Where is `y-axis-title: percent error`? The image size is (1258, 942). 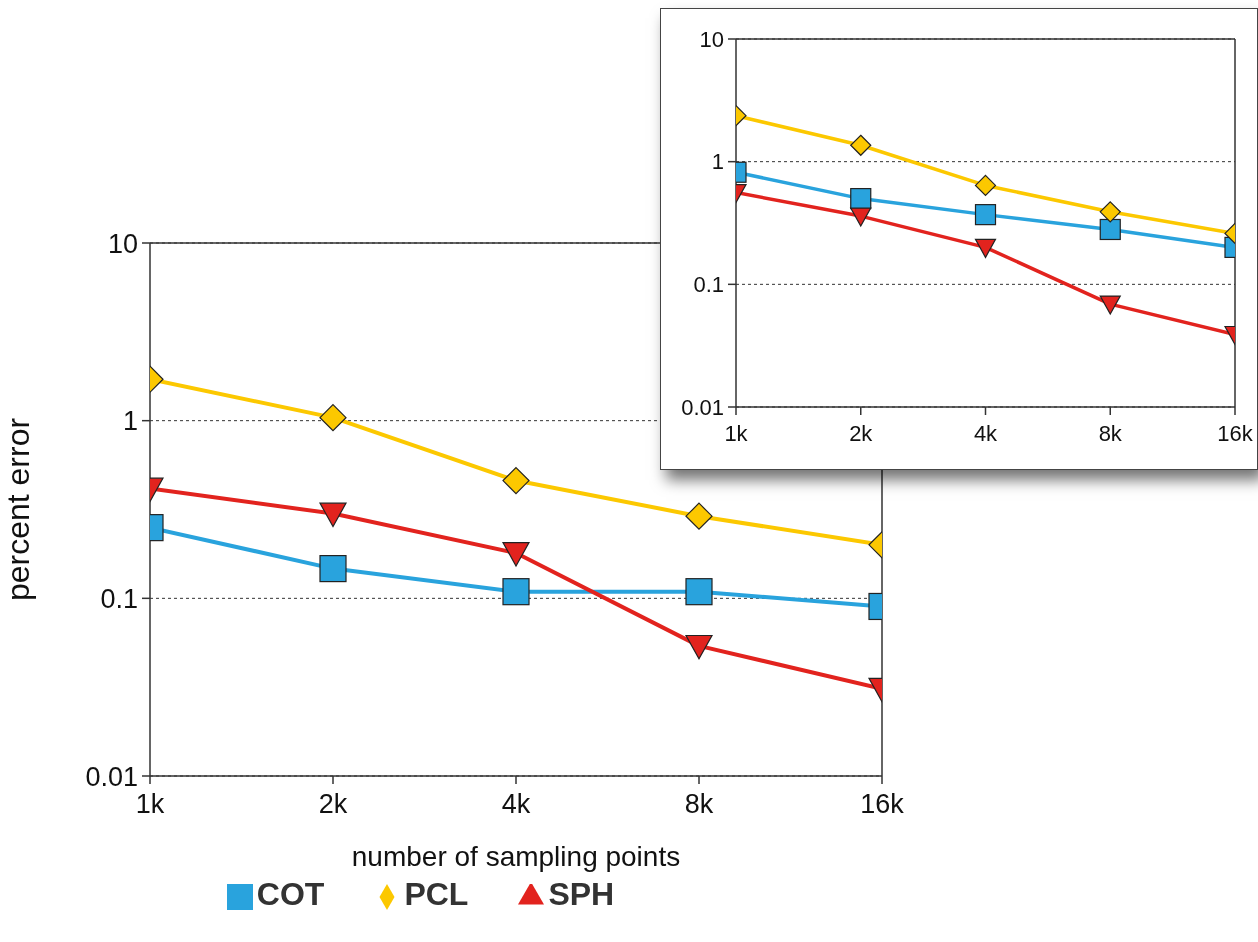 y-axis-title: percent error is located at coordinates (18, 509).